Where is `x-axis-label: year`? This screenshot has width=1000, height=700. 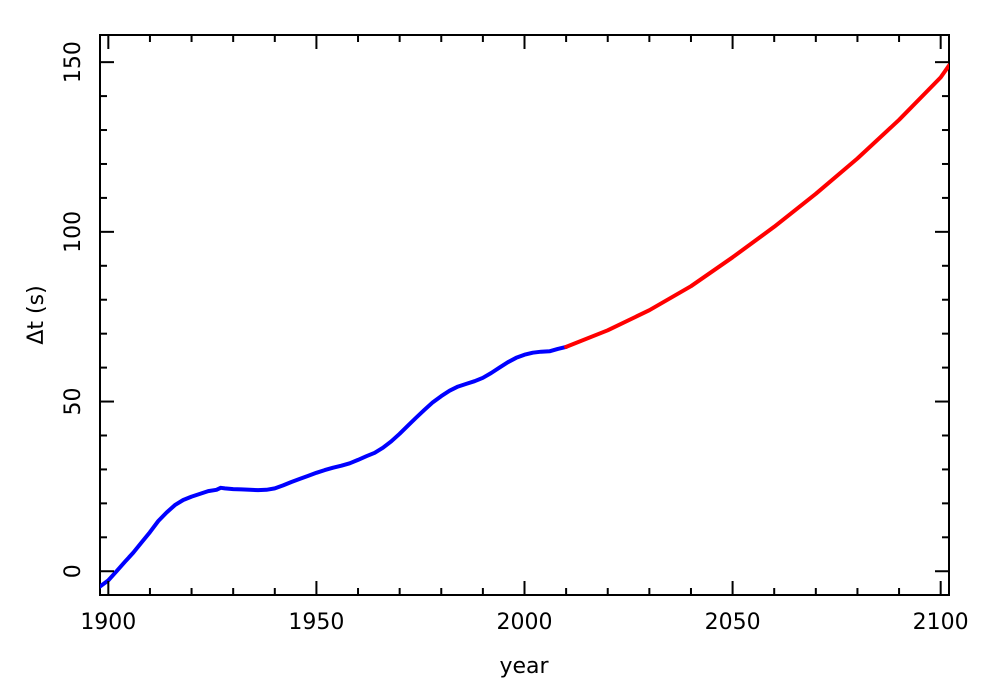 x-axis-label: year is located at coordinates (524, 666).